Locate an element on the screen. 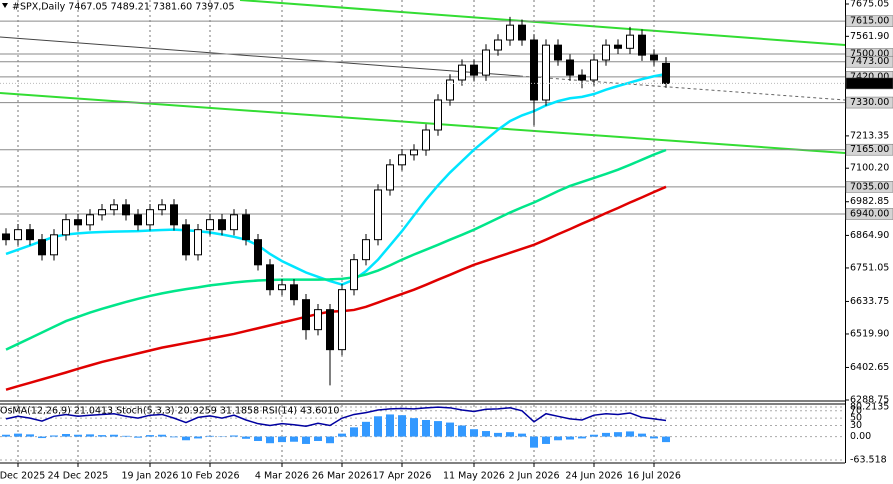 This screenshot has width=893, height=484. level-label: 7473.00 is located at coordinates (869, 61).